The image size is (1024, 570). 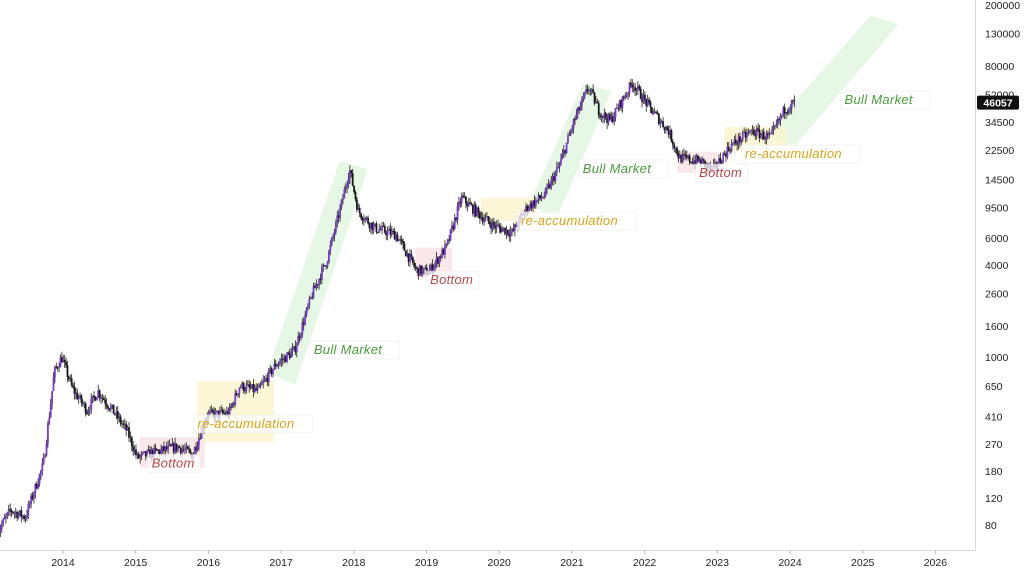 What do you see at coordinates (998, 102) in the screenshot?
I see `last-price-label: 46057` at bounding box center [998, 102].